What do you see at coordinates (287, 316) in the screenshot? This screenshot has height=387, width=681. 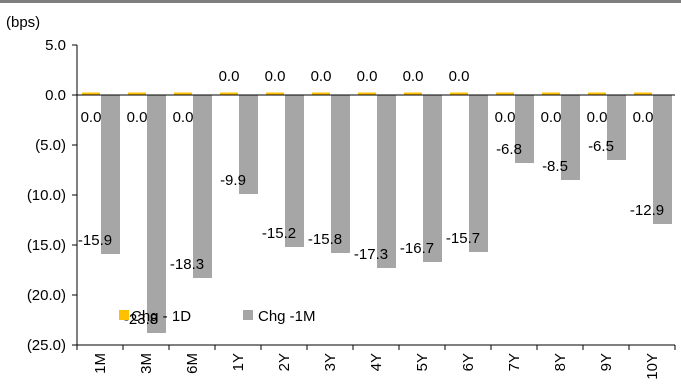 I see `legend-label-1m: Chg -1M` at bounding box center [287, 316].